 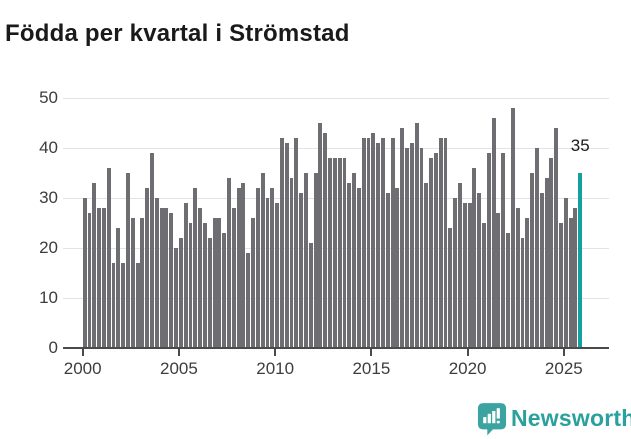 What do you see at coordinates (275, 352) in the screenshot?
I see `x-tick-2010` at bounding box center [275, 352].